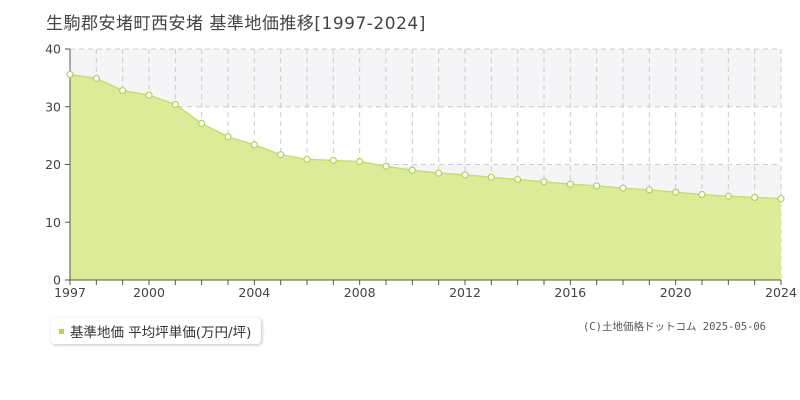  I want to click on y-tick-label: 30, so click(53, 106).